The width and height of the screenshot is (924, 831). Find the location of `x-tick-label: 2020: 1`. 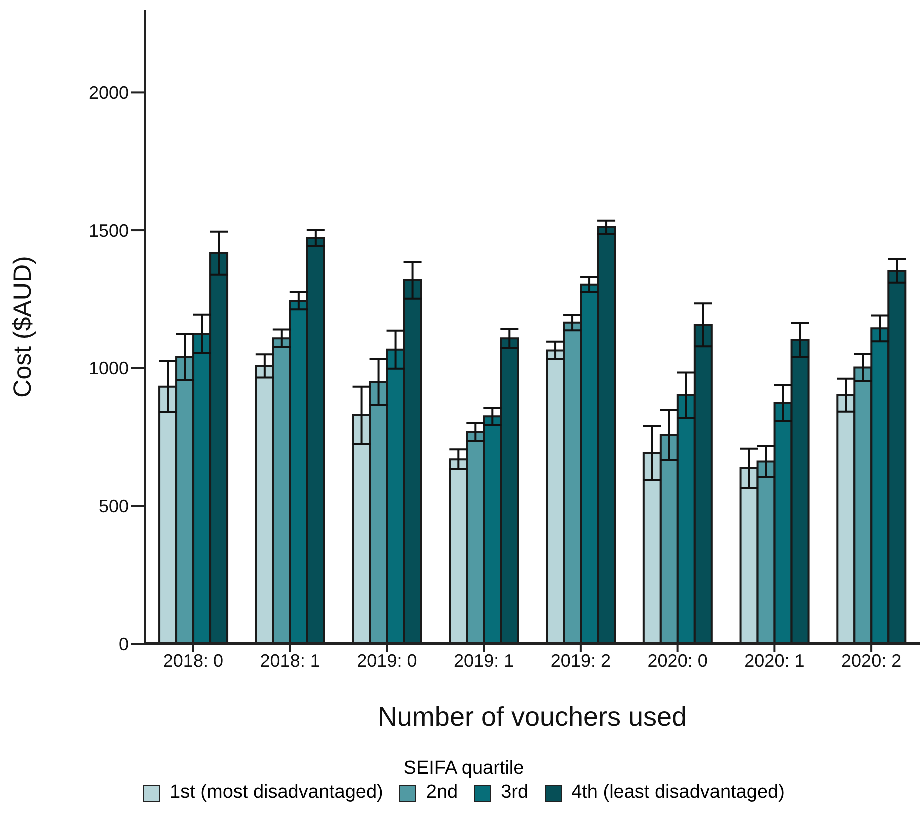

x-tick-label: 2020: 1 is located at coordinates (774, 660).